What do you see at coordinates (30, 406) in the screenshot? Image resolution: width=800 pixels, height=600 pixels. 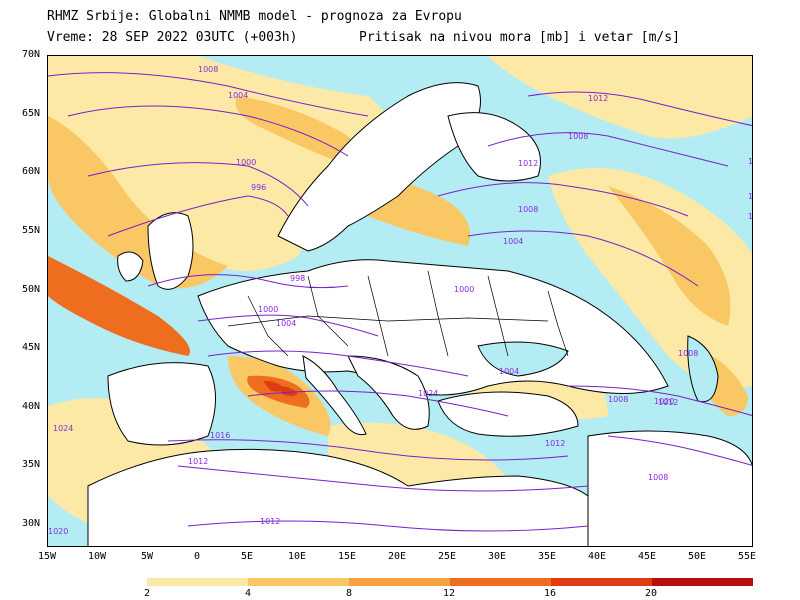 I see `lat-label: 40N` at bounding box center [30, 406].